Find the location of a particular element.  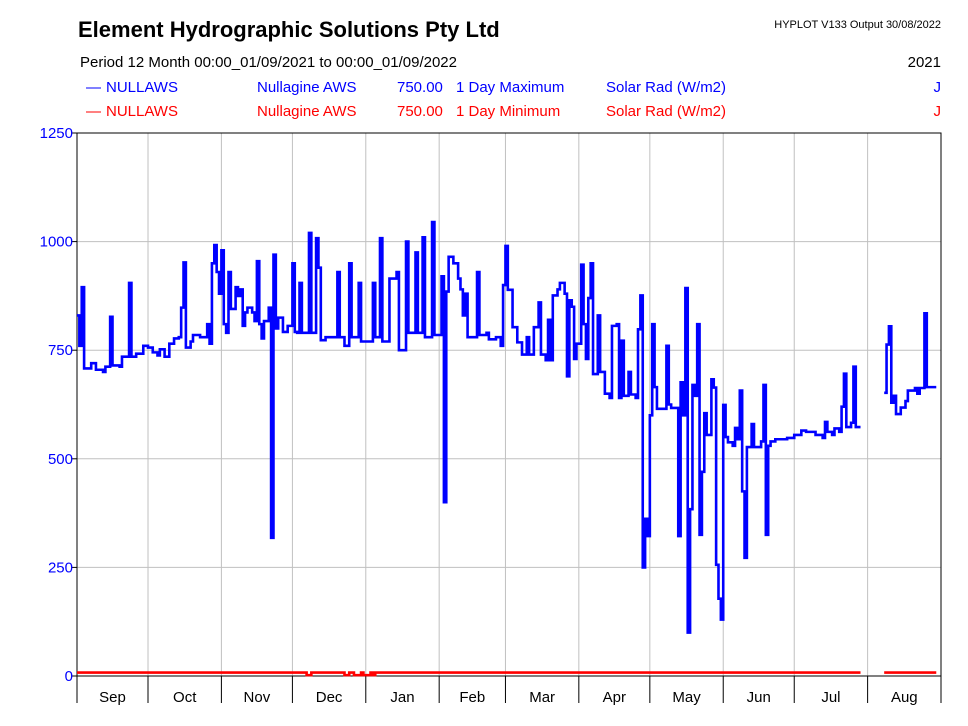

x-tick-label: Jun is located at coordinates (759, 697).